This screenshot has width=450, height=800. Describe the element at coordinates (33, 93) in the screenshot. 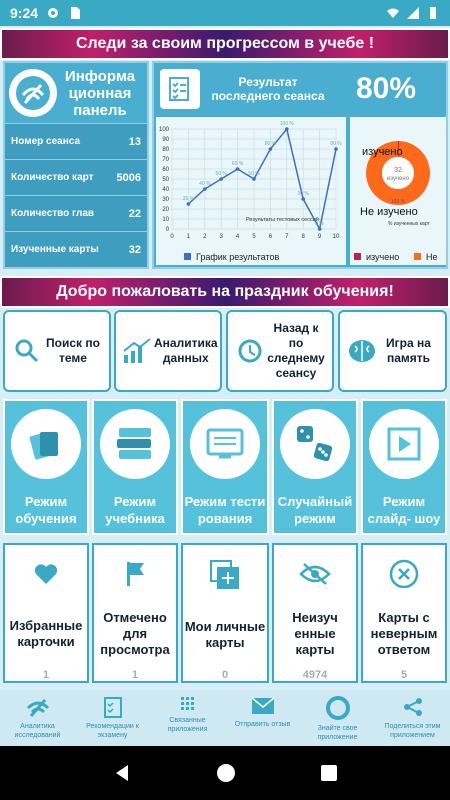

I see `analytics-logo-icon` at that location.